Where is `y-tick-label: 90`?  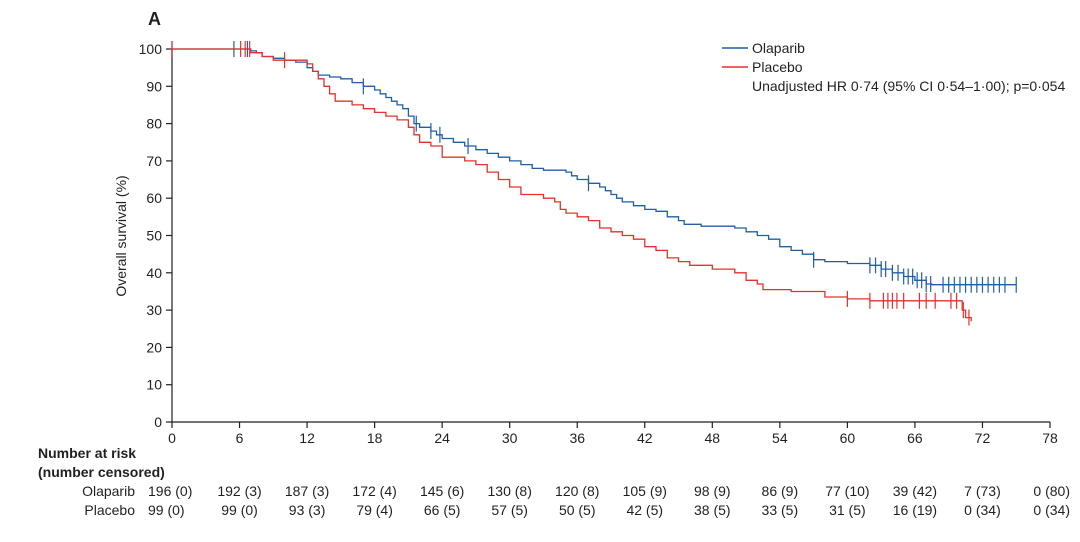 y-tick-label: 90 is located at coordinates (154, 86).